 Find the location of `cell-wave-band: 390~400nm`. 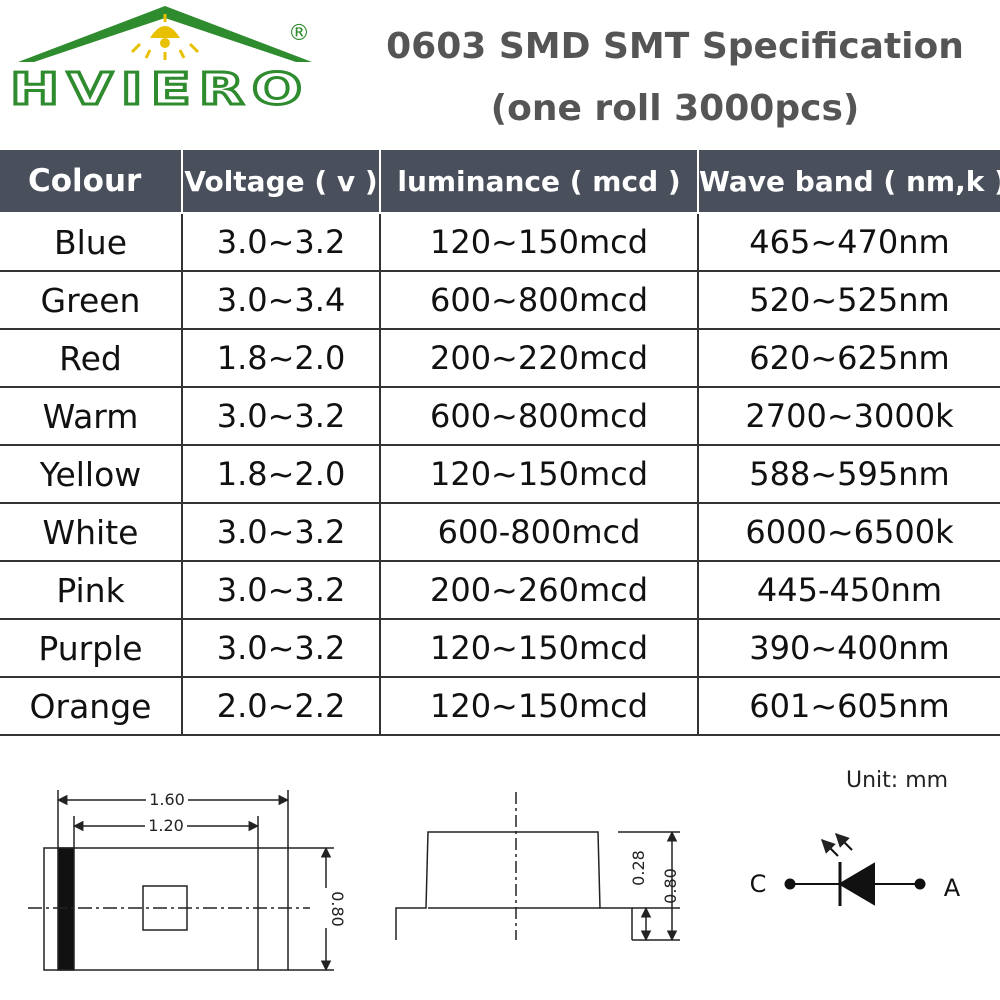

cell-wave-band: 390~400nm is located at coordinates (849, 648).